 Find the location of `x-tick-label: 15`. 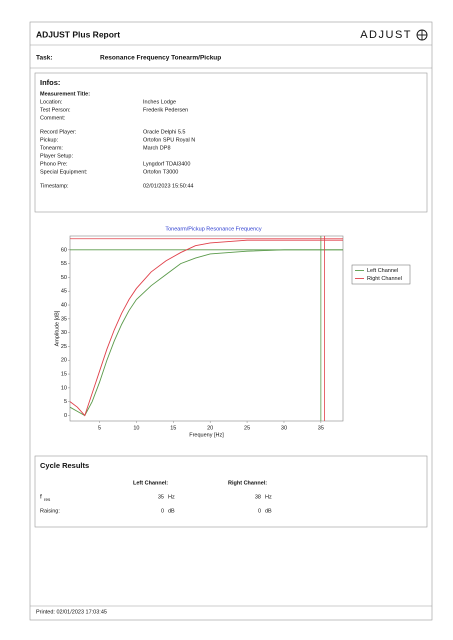

x-tick-label: 15 is located at coordinates (173, 428).